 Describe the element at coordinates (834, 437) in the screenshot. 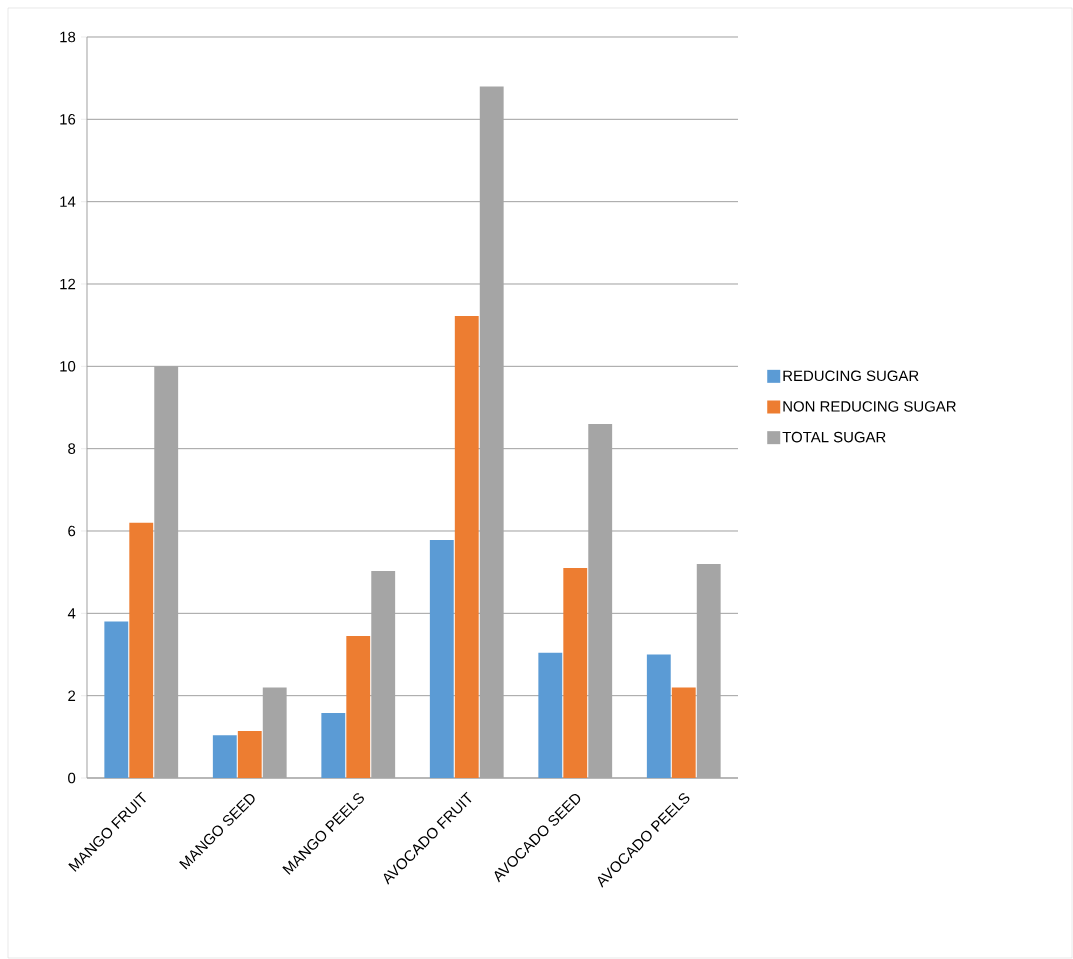

I see `legend-label: TOTAL SUGAR` at that location.